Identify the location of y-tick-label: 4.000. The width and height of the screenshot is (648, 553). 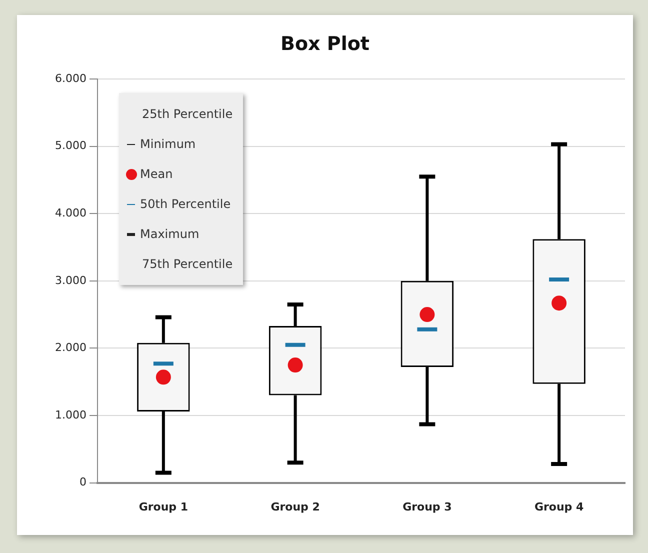
(70, 213).